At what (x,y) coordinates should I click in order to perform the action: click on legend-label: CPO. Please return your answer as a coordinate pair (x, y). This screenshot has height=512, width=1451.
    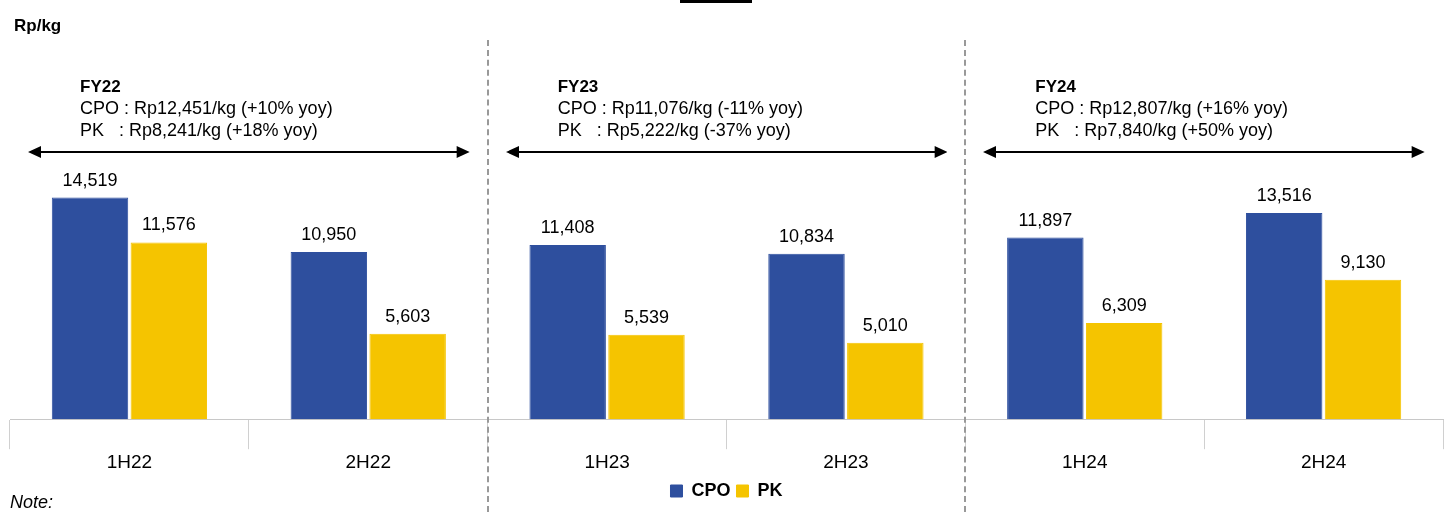
    Looking at the image, I should click on (711, 489).